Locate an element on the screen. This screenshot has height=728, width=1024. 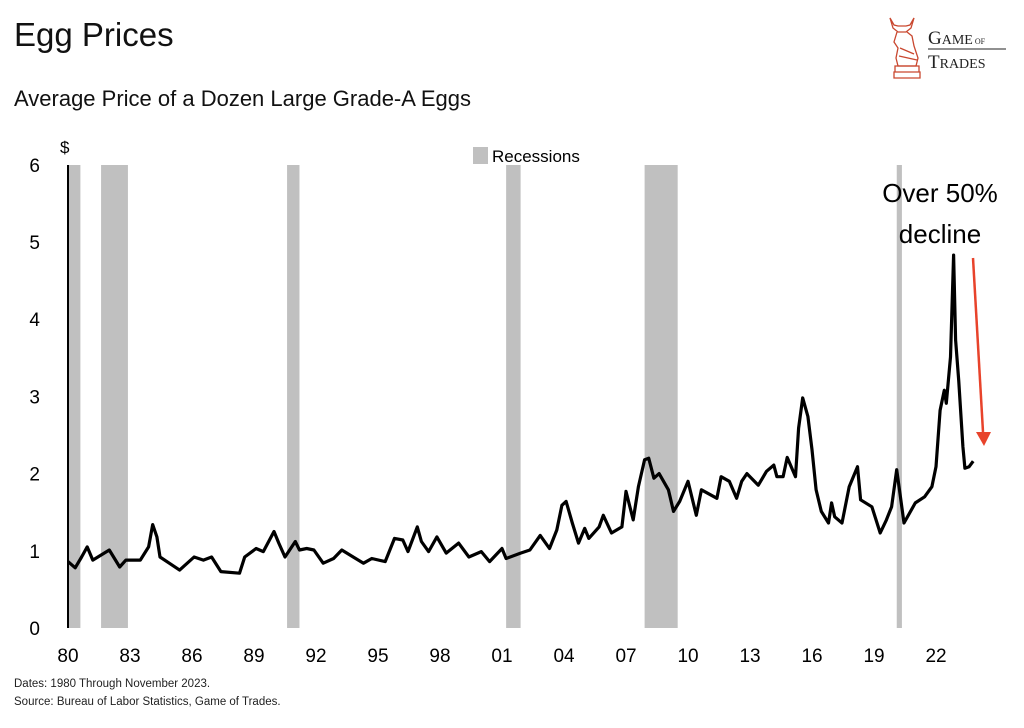
x-tick-label: 86 is located at coordinates (191, 656).